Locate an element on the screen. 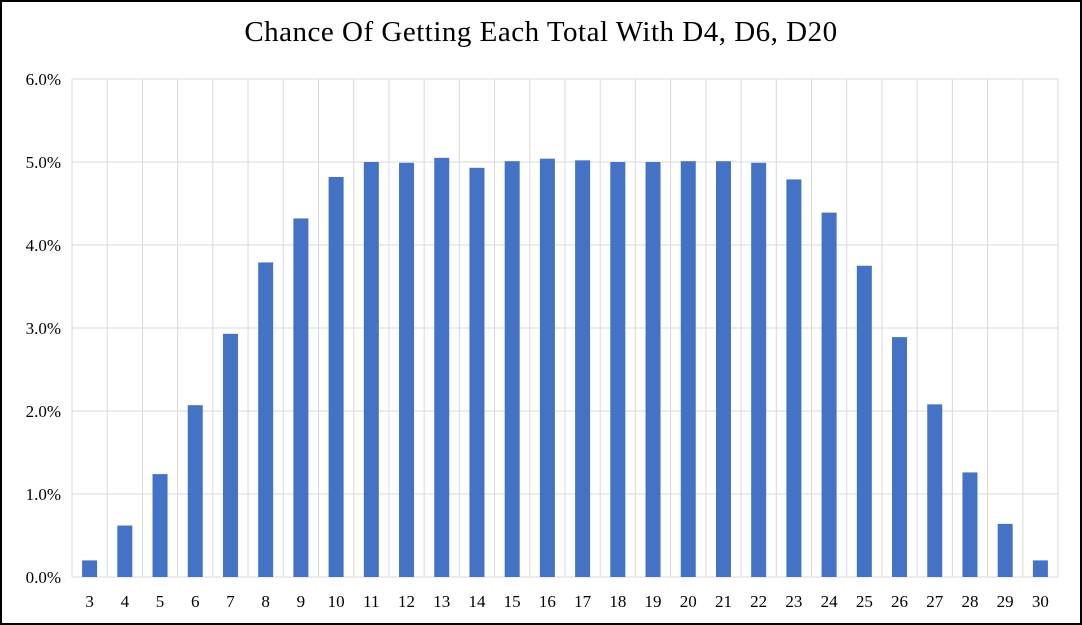 The image size is (1082, 625). y-tick-label: 2.0% is located at coordinates (43, 411).